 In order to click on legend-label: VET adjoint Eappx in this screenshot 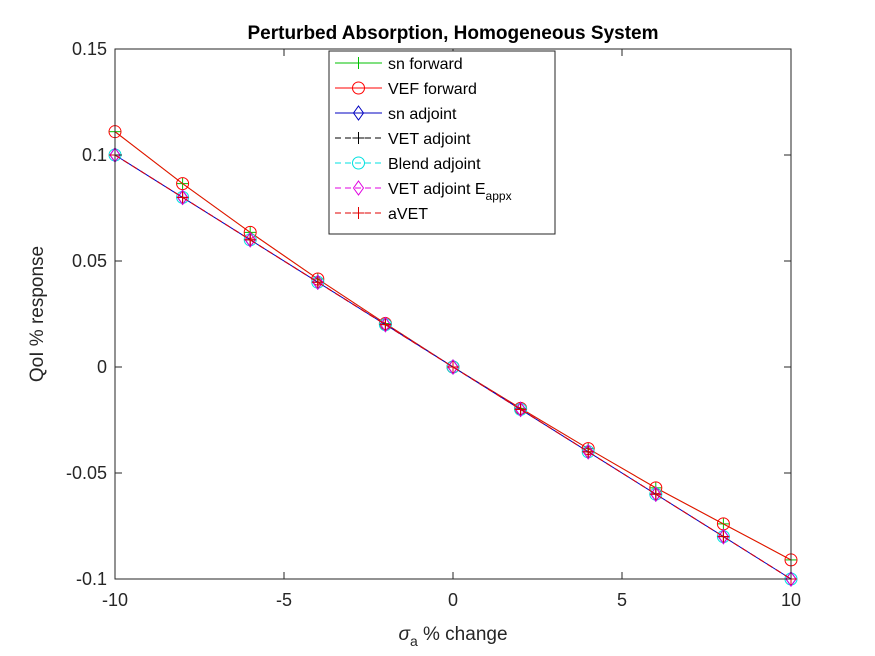, I will do `click(450, 192)`.